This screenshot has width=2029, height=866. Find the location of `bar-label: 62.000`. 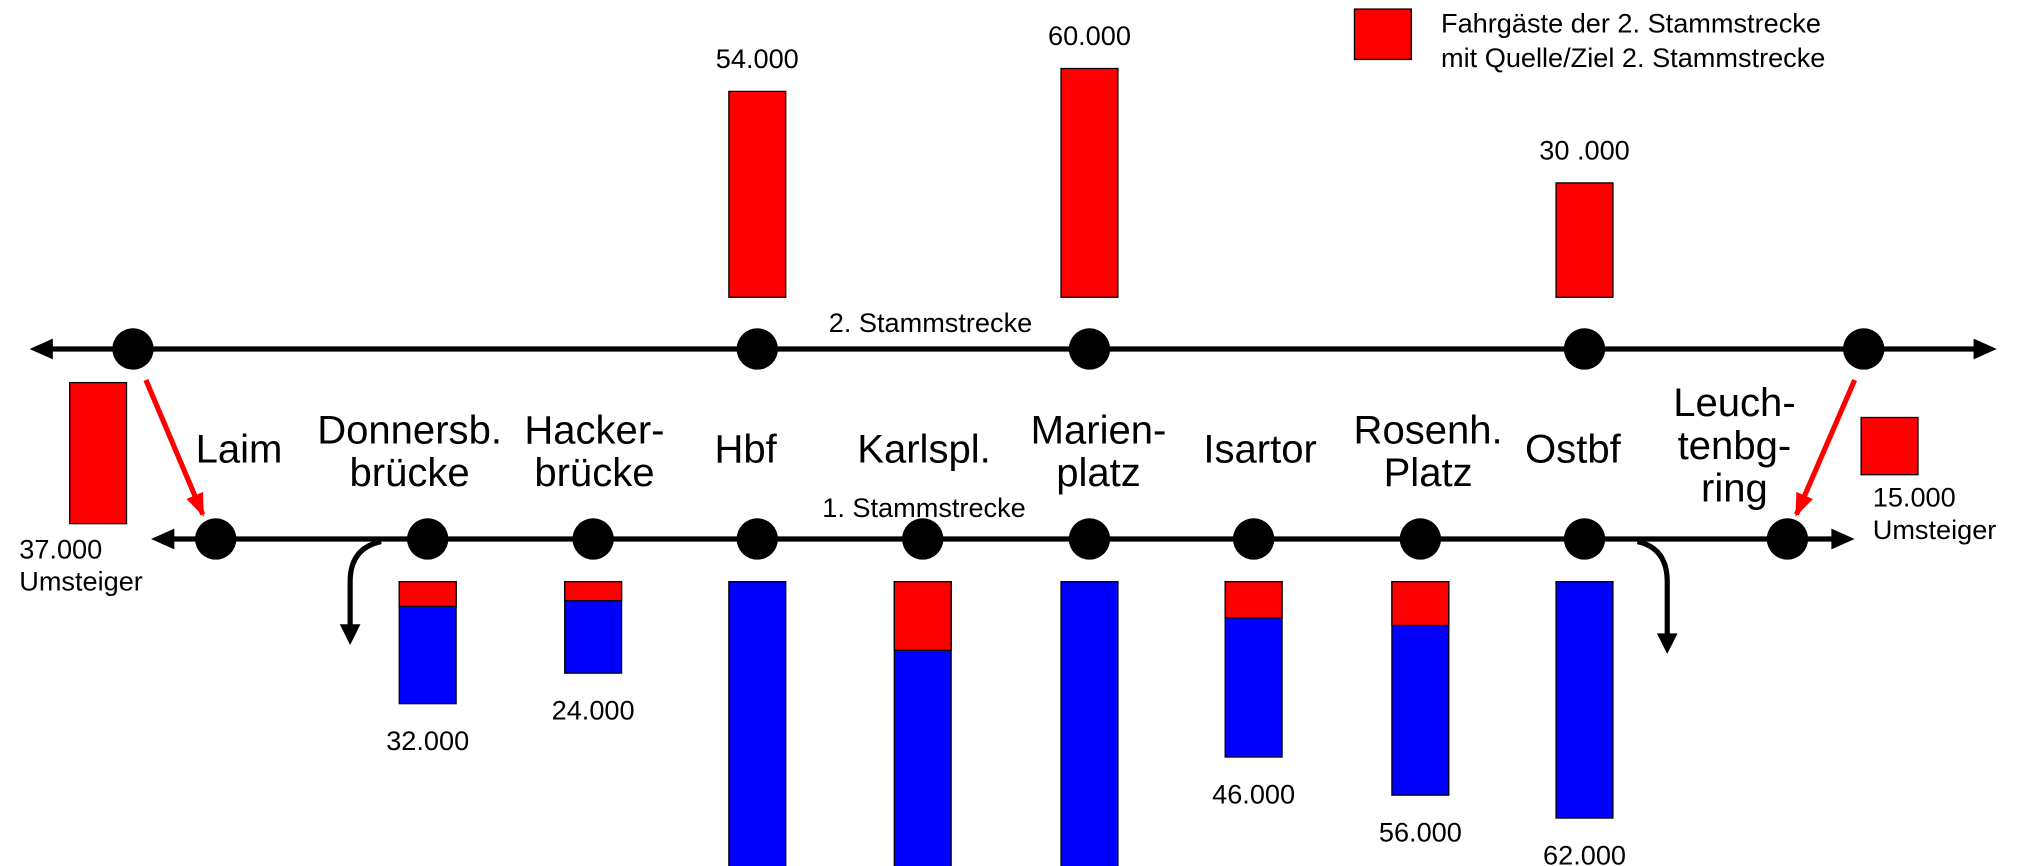

bar-label: 62.000 is located at coordinates (1584, 853).